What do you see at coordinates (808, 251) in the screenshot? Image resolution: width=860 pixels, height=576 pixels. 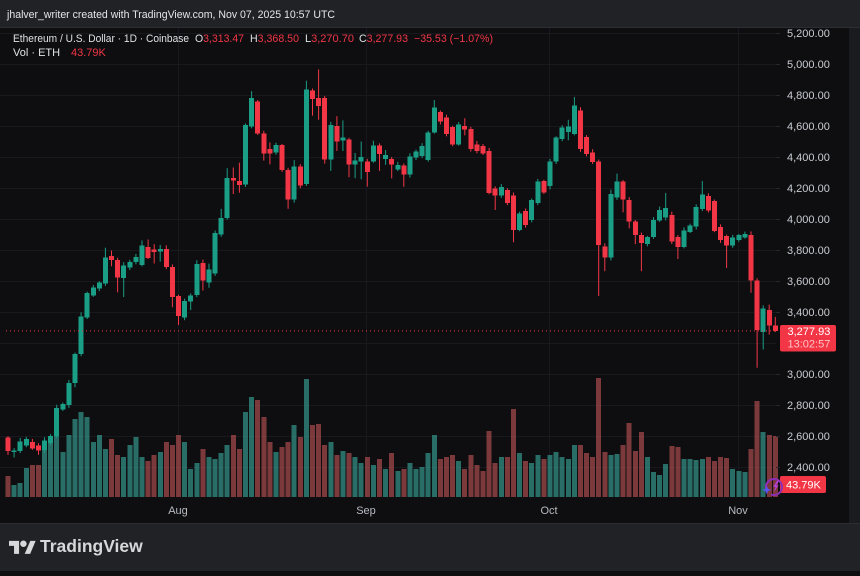 I see `svg-text: 3,800.00` at bounding box center [808, 251].